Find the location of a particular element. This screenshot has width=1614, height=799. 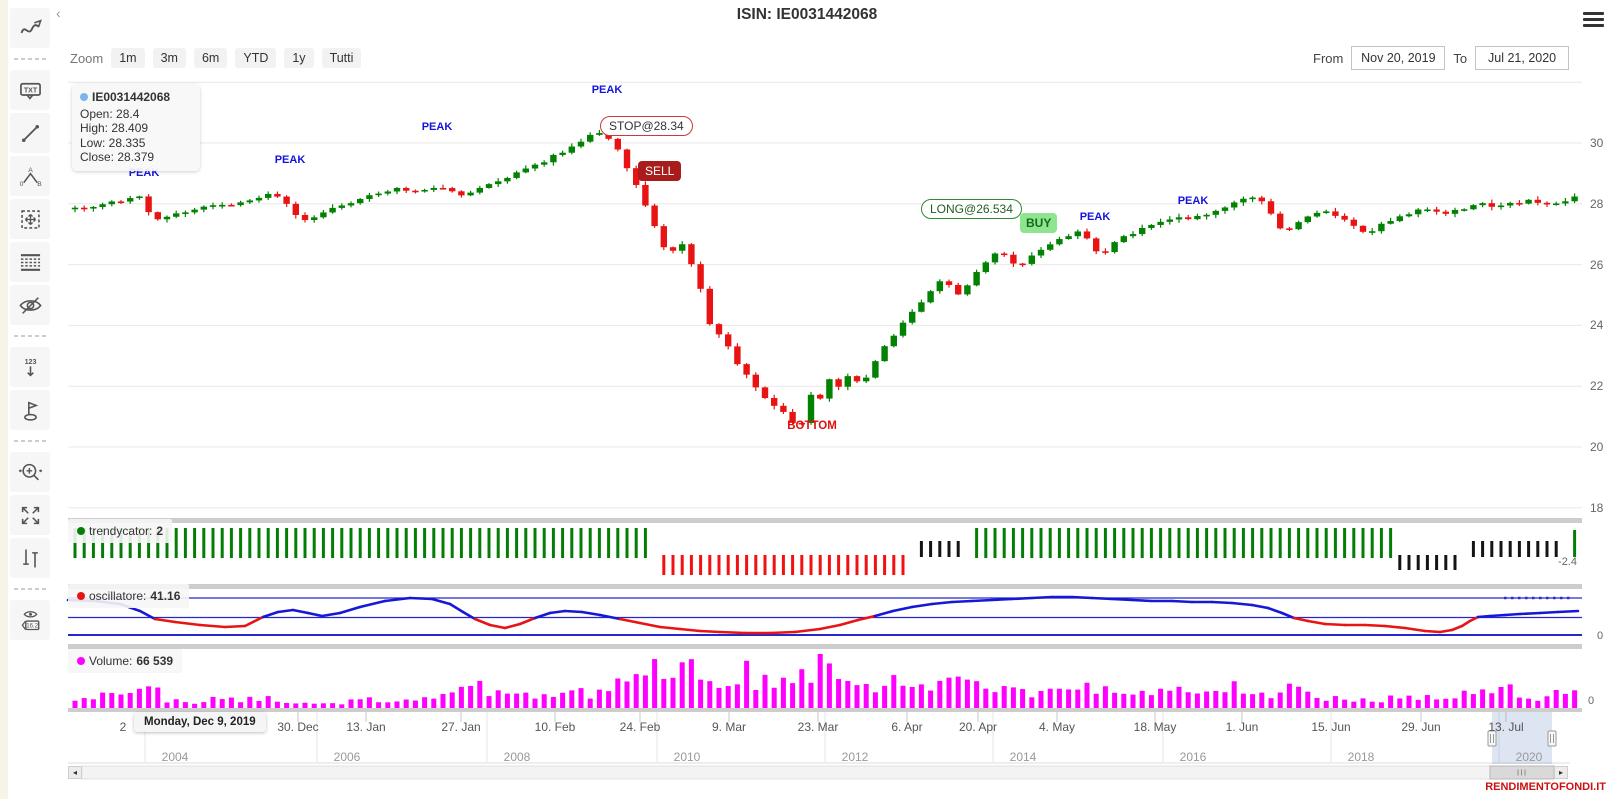

current-price-tool-button: 16.2 is located at coordinates (30, 620).